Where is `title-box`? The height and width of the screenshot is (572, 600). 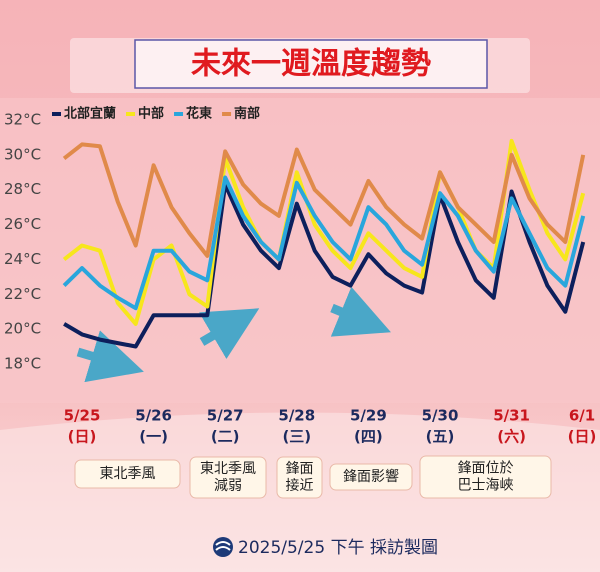
title-box is located at coordinates (311, 64).